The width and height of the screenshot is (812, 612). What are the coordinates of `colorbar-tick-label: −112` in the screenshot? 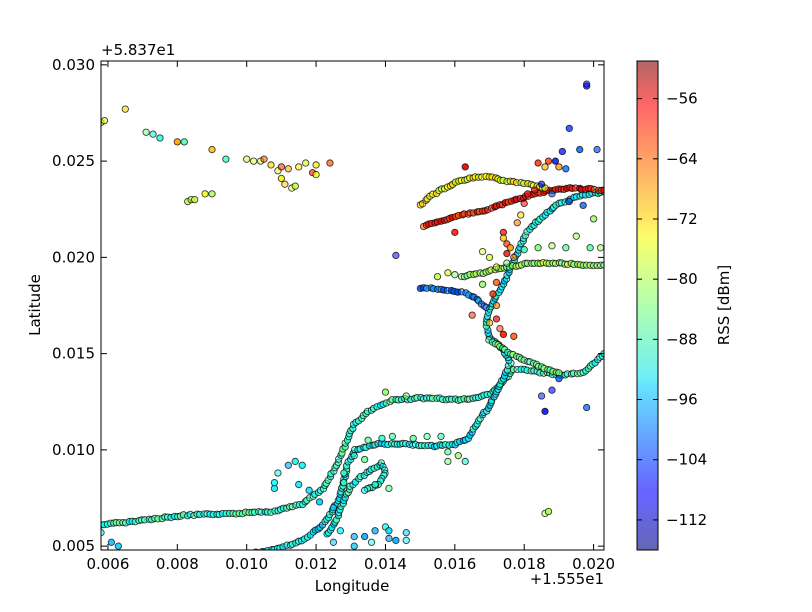 It's located at (686, 520).